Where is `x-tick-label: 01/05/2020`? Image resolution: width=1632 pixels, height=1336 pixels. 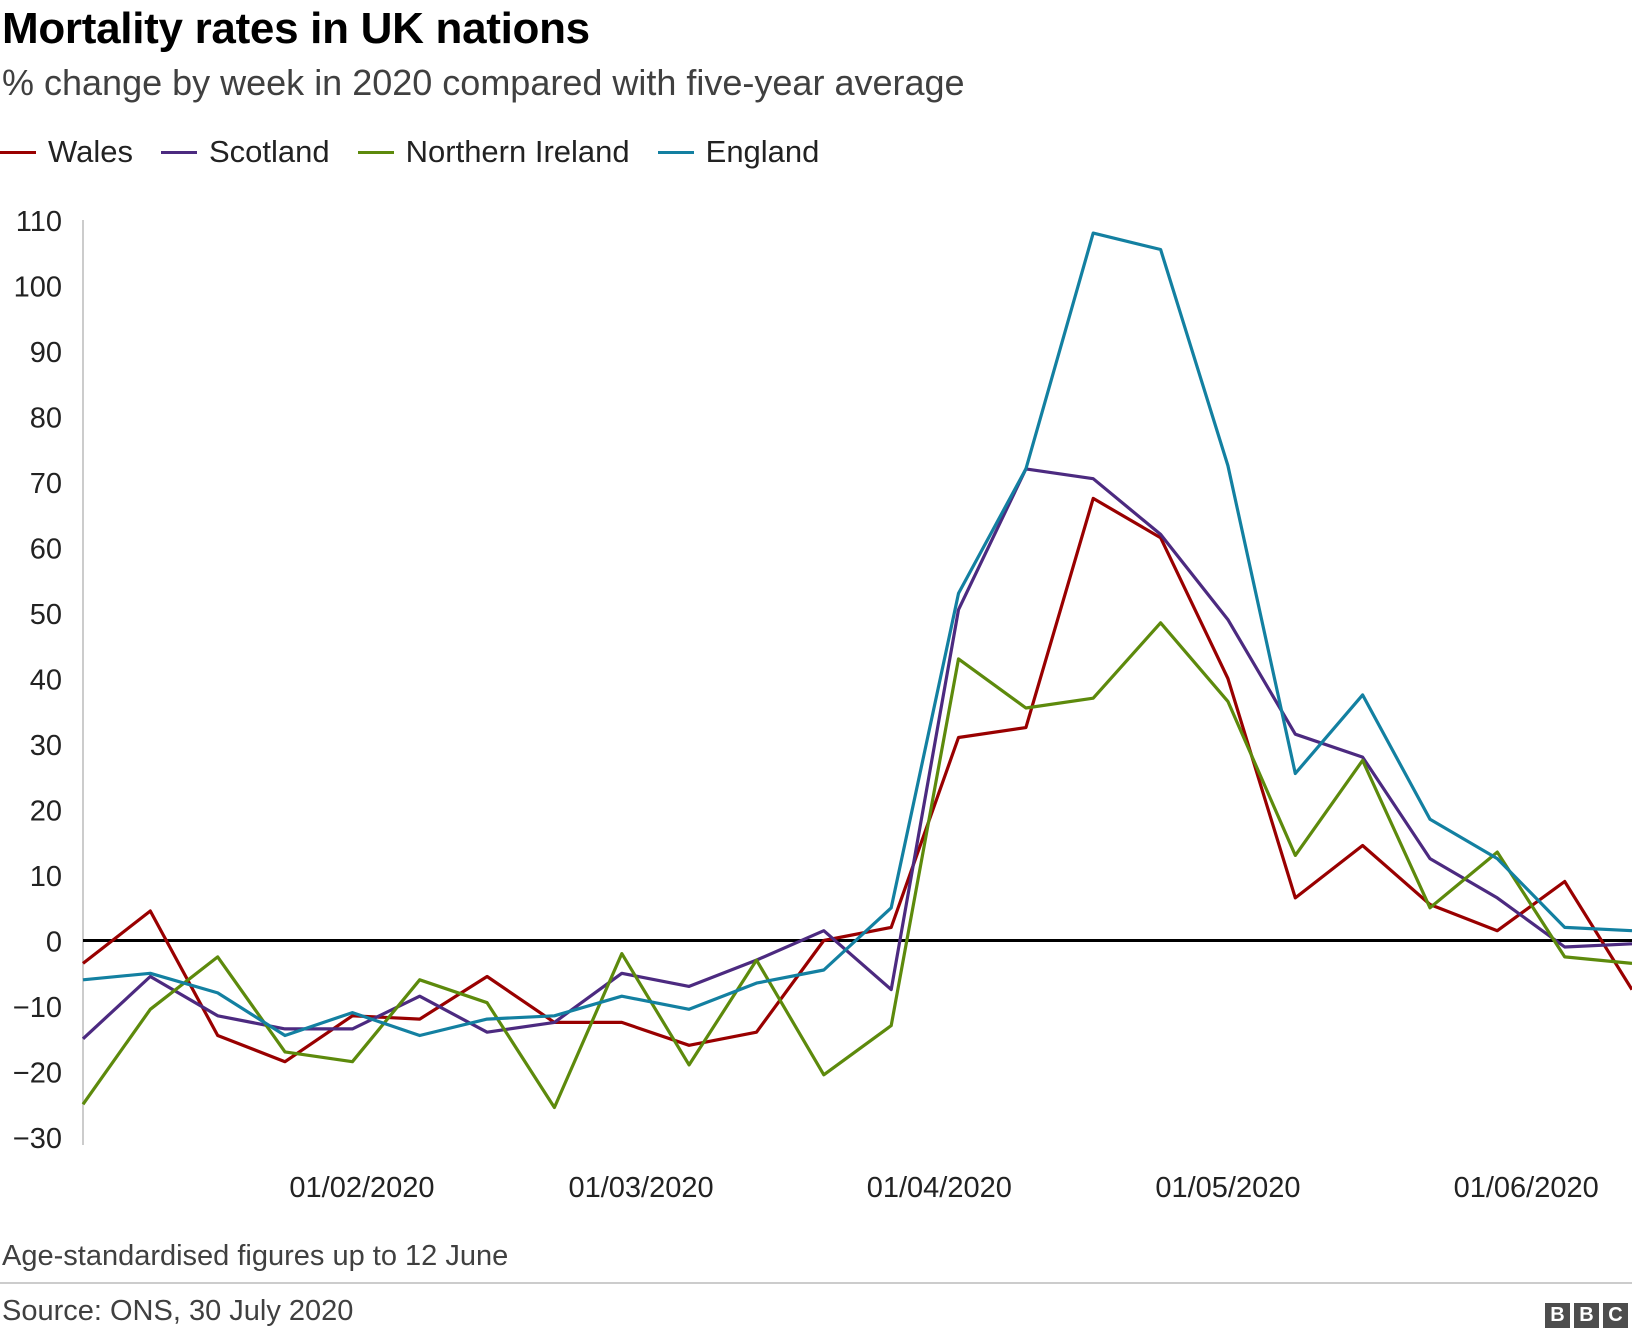 x-tick-label: 01/05/2020 is located at coordinates (1227, 1188).